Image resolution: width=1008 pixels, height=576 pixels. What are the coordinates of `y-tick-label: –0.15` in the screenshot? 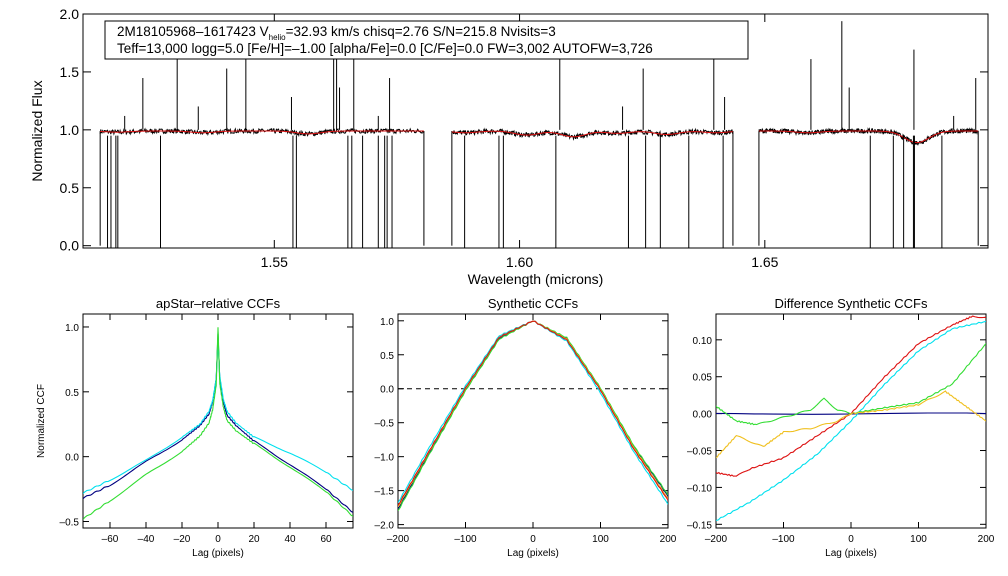 It's located at (699, 525).